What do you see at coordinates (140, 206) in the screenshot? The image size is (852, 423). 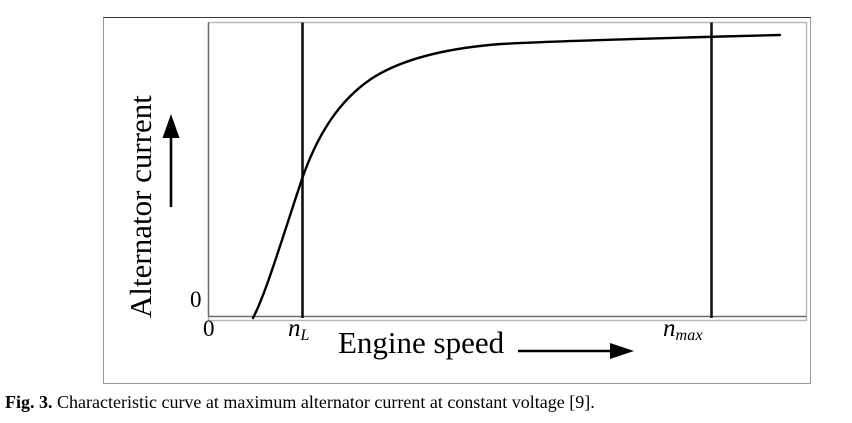 I see `y-axis-title: Alternator current` at bounding box center [140, 206].